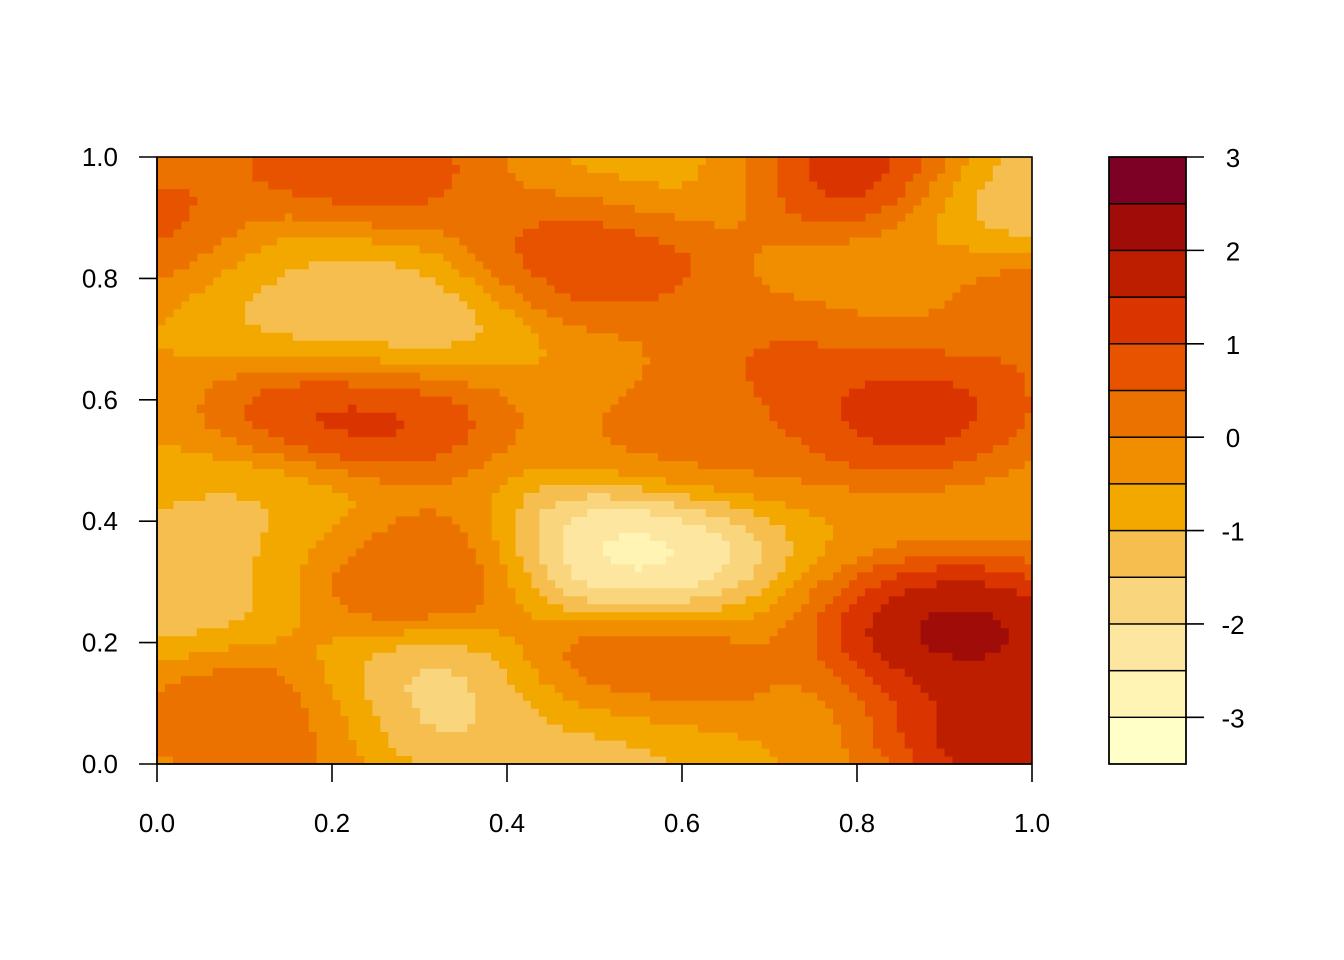 This screenshot has height=960, width=1344. I want to click on x-tick-label: 0.6, so click(682, 823).